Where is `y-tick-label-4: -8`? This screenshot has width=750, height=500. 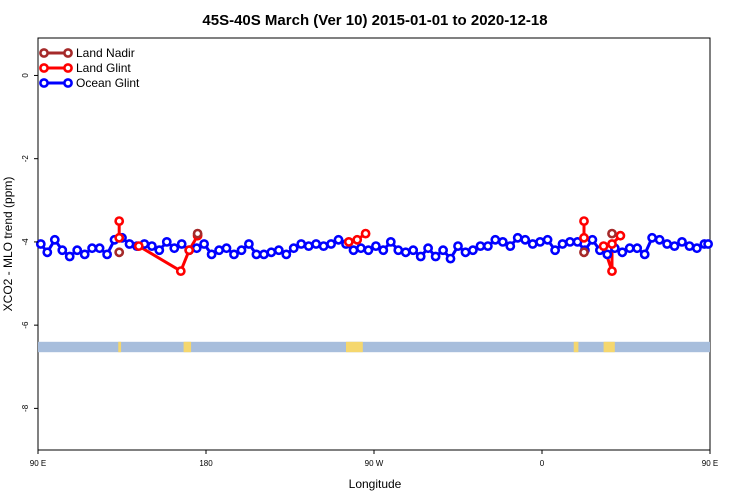 y-tick-label-4: -8 is located at coordinates (25, 408).